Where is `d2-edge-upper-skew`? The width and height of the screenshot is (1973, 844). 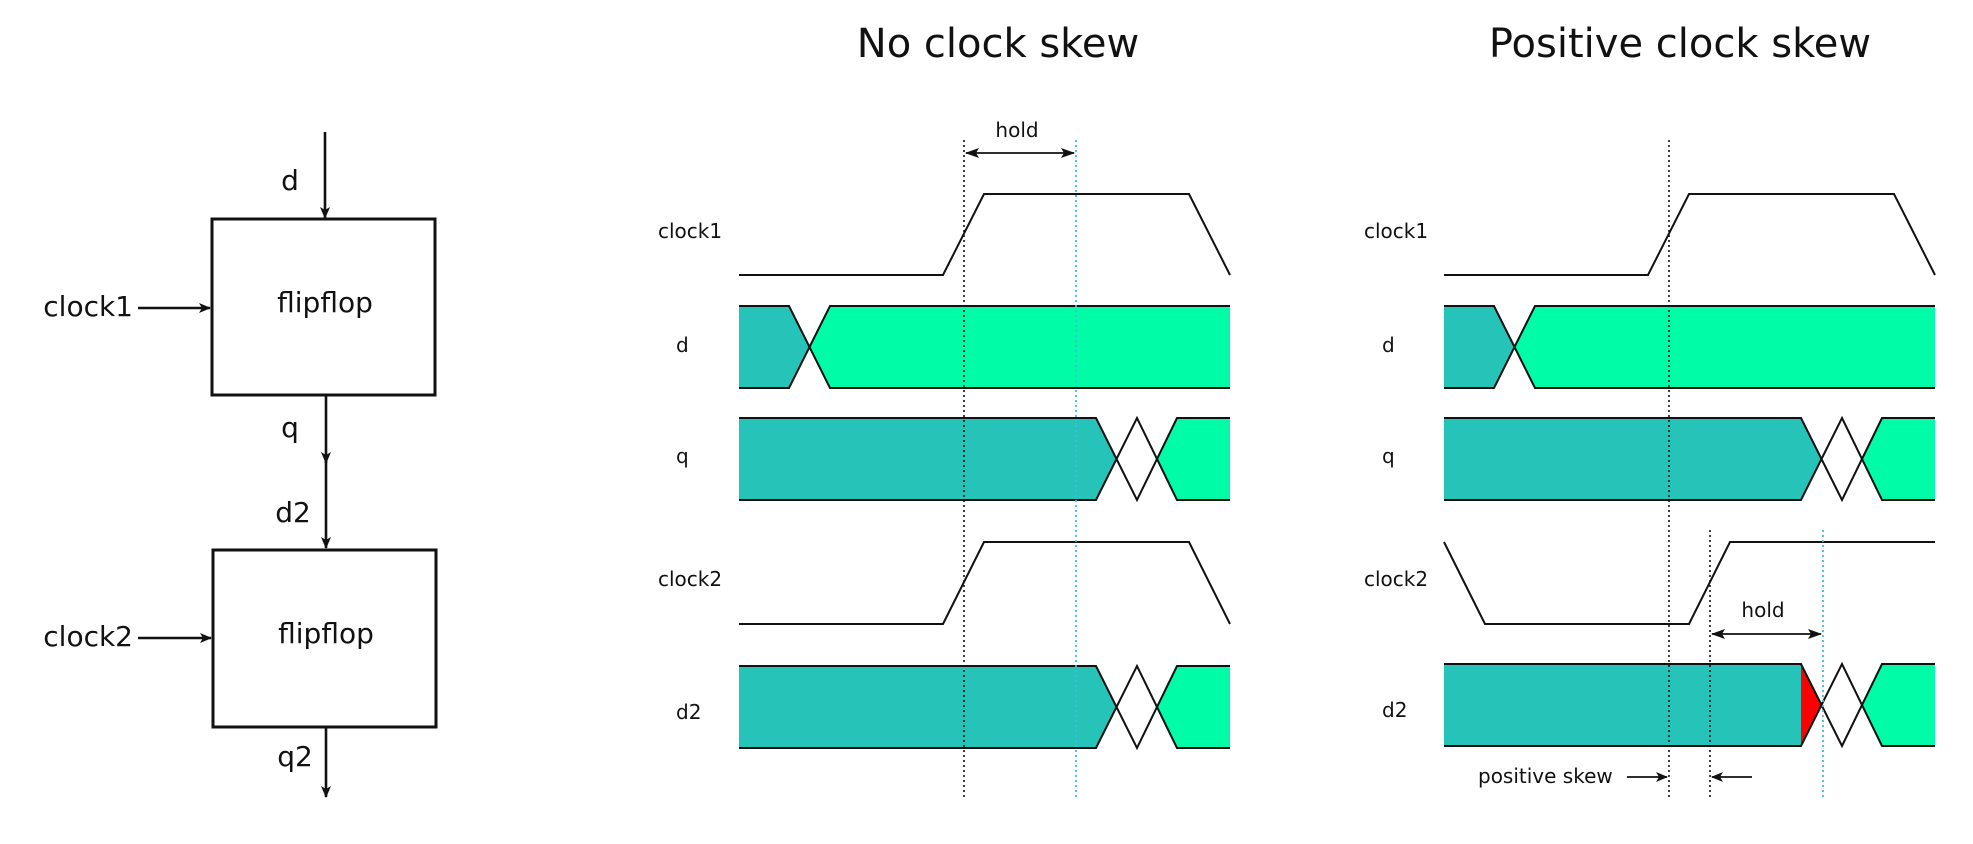
d2-edge-upper-skew is located at coordinates (1689, 706).